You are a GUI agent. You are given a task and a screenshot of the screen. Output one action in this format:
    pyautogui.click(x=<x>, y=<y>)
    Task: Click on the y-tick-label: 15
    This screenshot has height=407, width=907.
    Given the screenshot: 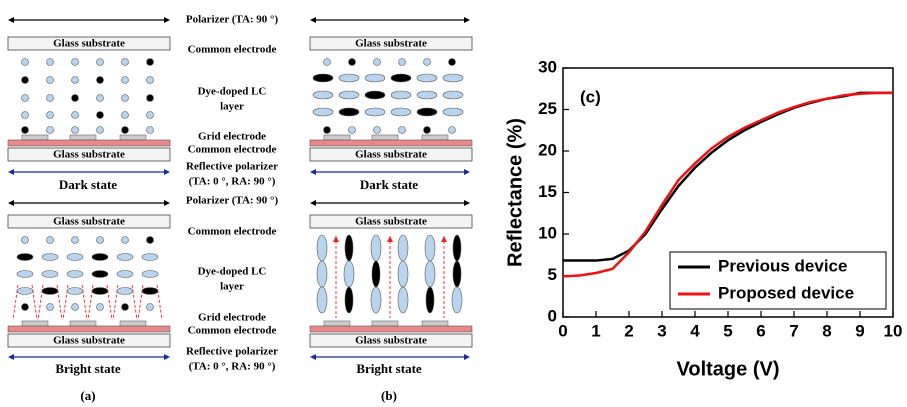 What is the action you would take?
    pyautogui.click(x=547, y=191)
    